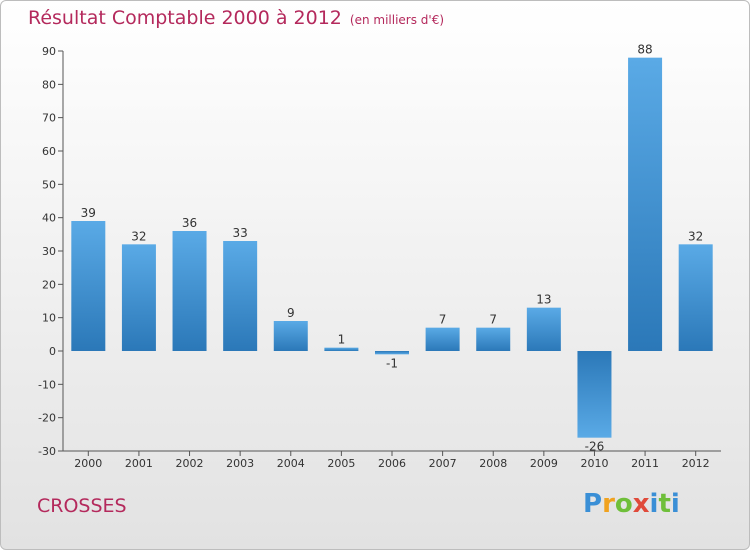  Describe the element at coordinates (493, 339) in the screenshot. I see `bar-2008` at that location.